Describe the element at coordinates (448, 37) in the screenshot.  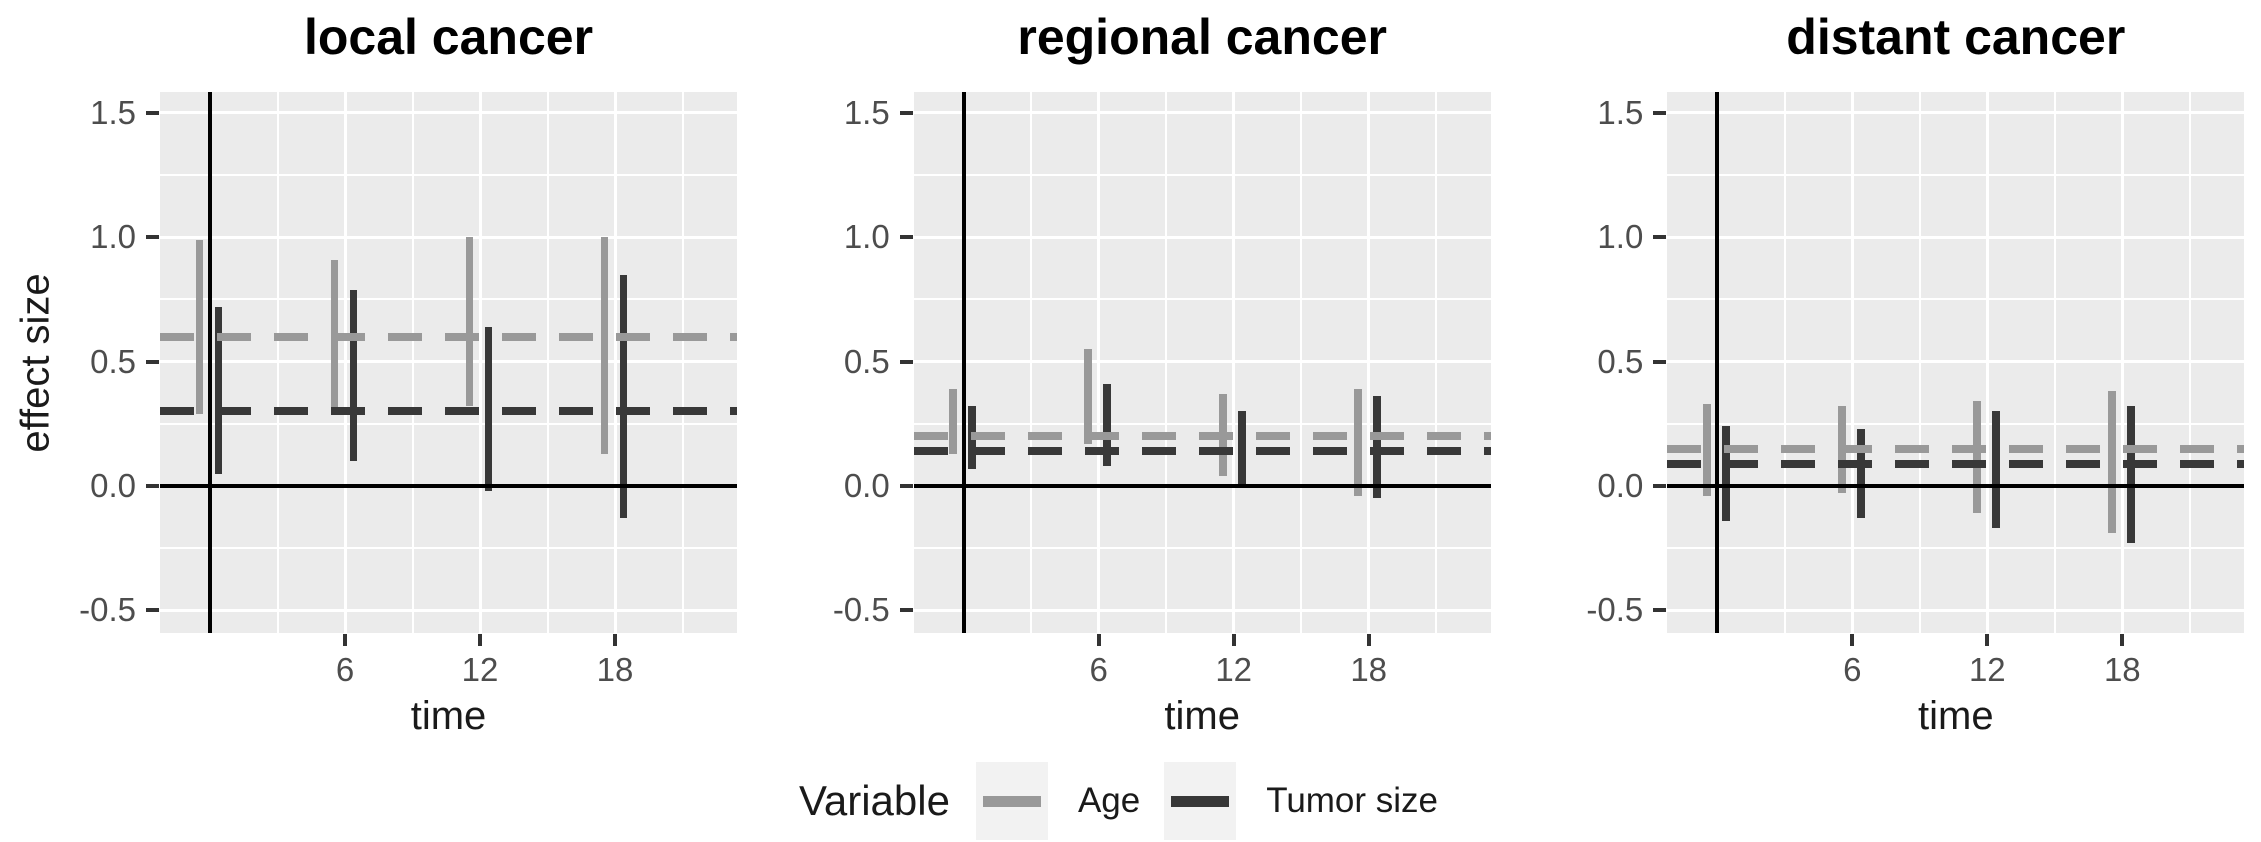
I see `panel-title-local-cancer: local cancer` at that location.